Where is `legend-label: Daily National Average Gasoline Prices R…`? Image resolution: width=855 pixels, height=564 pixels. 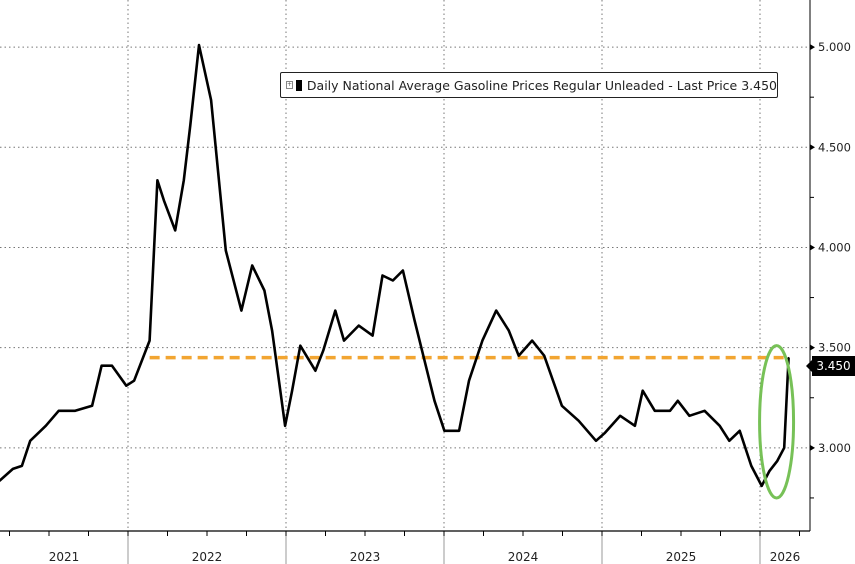
legend-label: Daily National Average Gasoline Prices R… is located at coordinates (541, 85).